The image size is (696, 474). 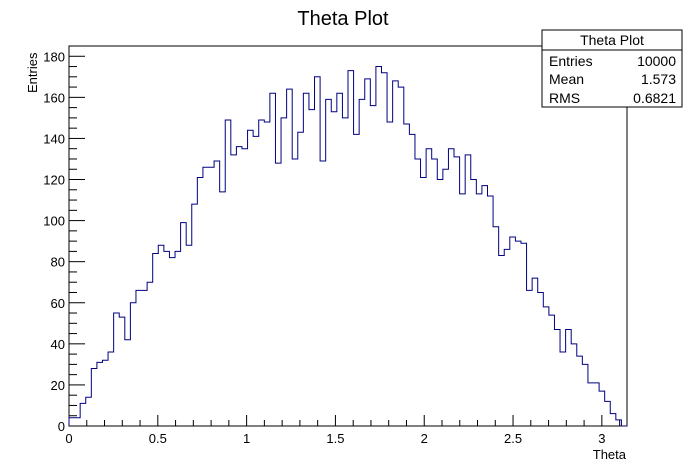 I want to click on x-tick-label: 0.5, so click(x=158, y=438).